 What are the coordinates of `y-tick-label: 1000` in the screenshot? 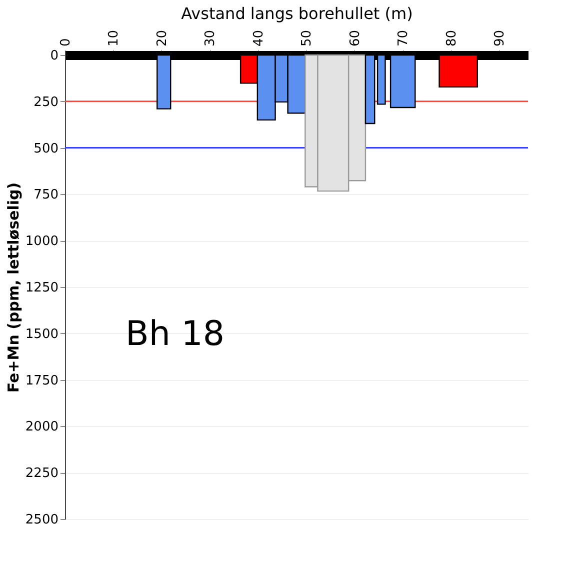 It's located at (41, 242).